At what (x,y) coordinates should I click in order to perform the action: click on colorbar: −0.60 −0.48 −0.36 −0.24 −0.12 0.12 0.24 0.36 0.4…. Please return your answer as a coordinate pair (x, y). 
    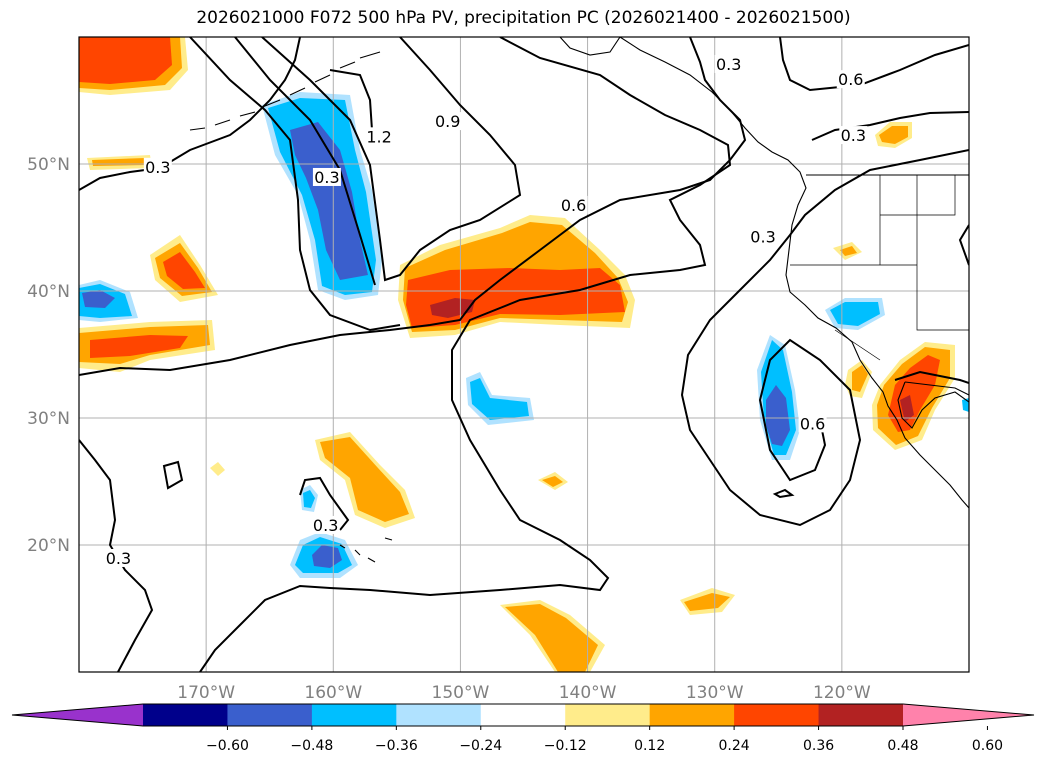
    Looking at the image, I should click on (523, 728).